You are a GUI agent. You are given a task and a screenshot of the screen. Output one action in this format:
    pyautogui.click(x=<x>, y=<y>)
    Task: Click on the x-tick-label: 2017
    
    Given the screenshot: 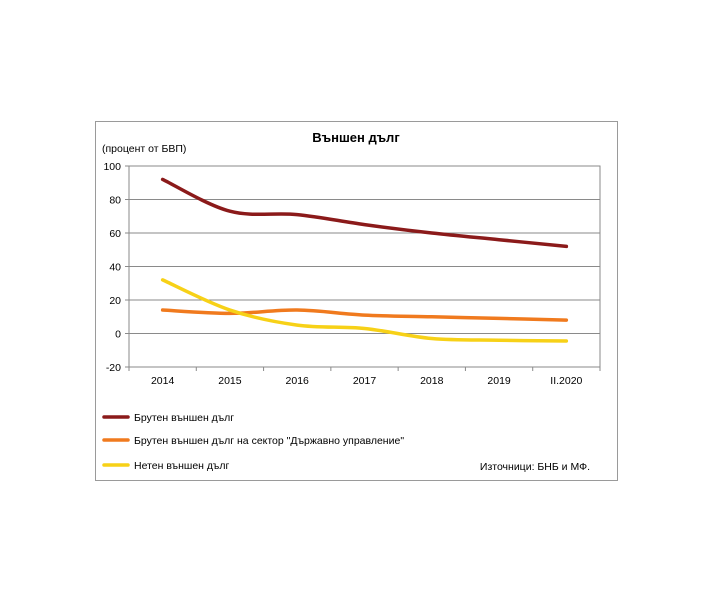 What is the action you would take?
    pyautogui.click(x=365, y=381)
    